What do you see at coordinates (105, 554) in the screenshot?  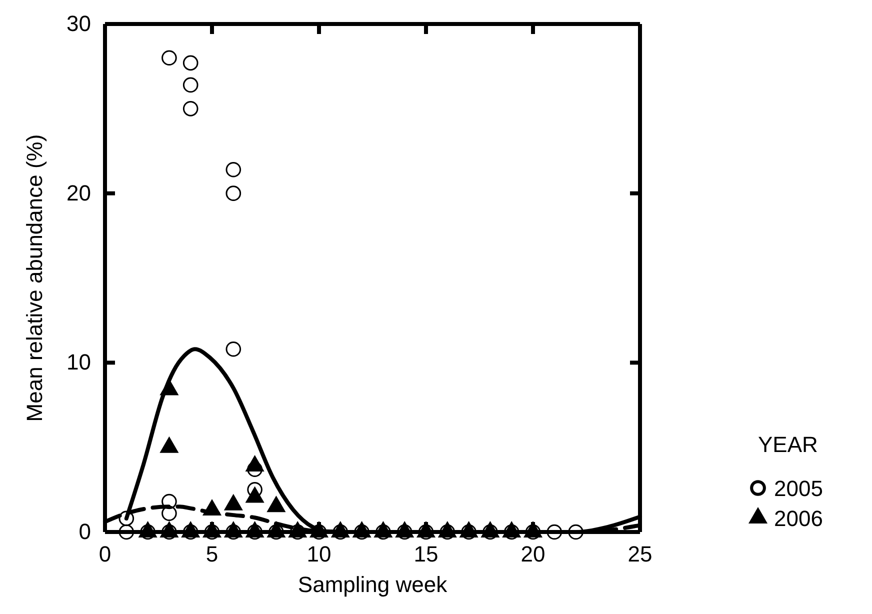 I see `x-tick-label: 0` at bounding box center [105, 554].